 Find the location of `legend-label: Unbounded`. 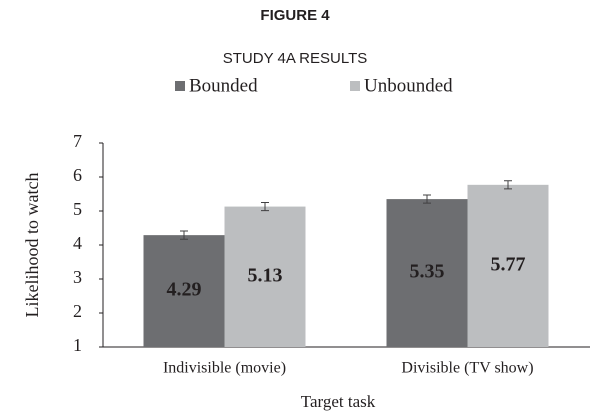

legend-label: Unbounded is located at coordinates (408, 85).